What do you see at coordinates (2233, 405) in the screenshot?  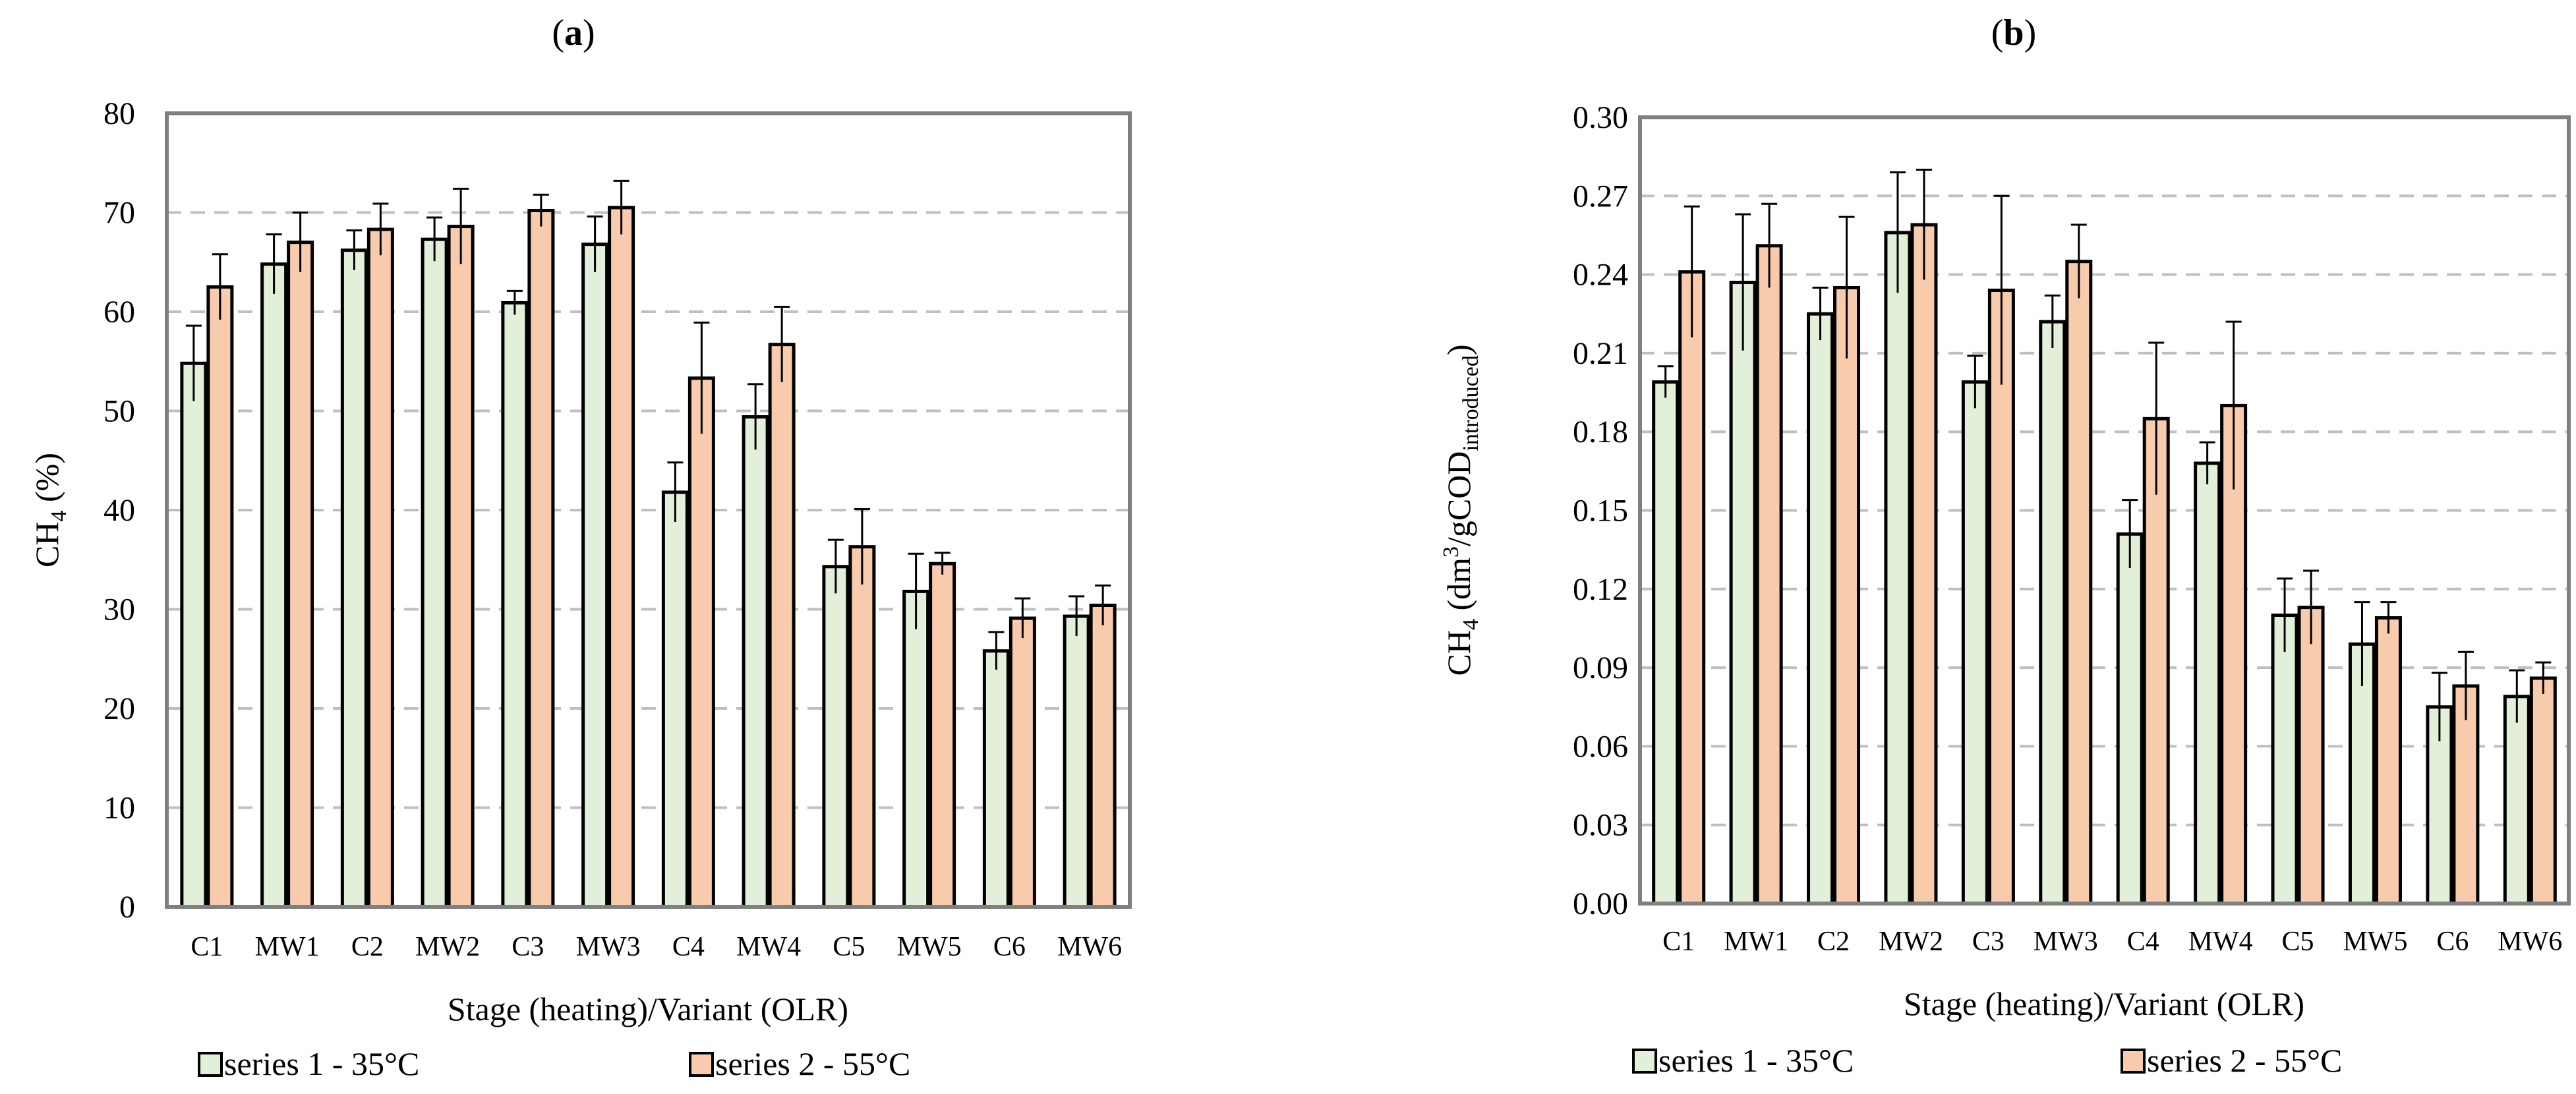 I see `error-bar-series-2-mw4` at bounding box center [2233, 405].